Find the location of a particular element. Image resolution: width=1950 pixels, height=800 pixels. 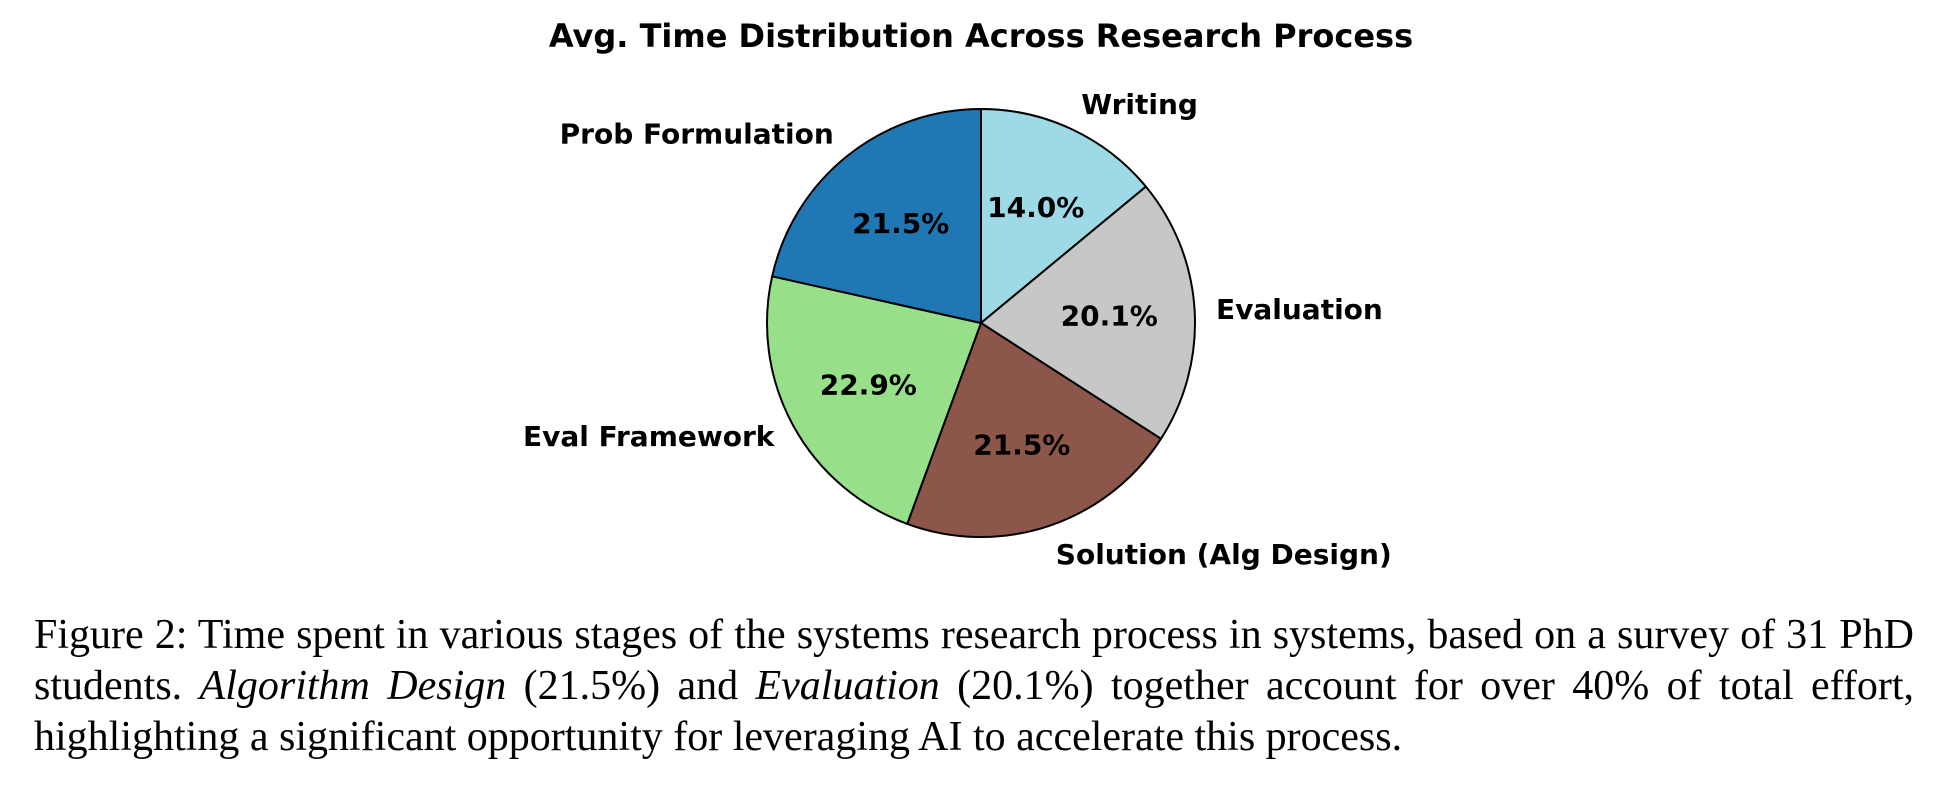

pie-slice-prob-formulation is located at coordinates (876, 216).